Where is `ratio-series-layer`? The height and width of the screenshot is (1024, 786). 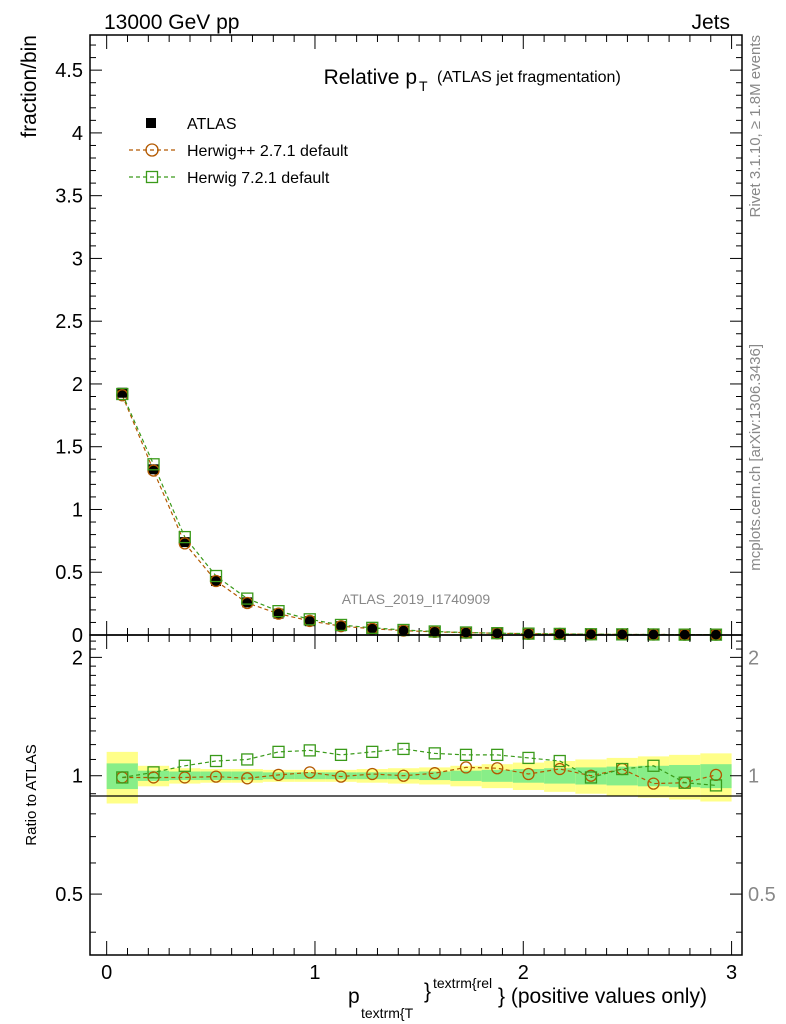 ratio-series-layer is located at coordinates (419, 767).